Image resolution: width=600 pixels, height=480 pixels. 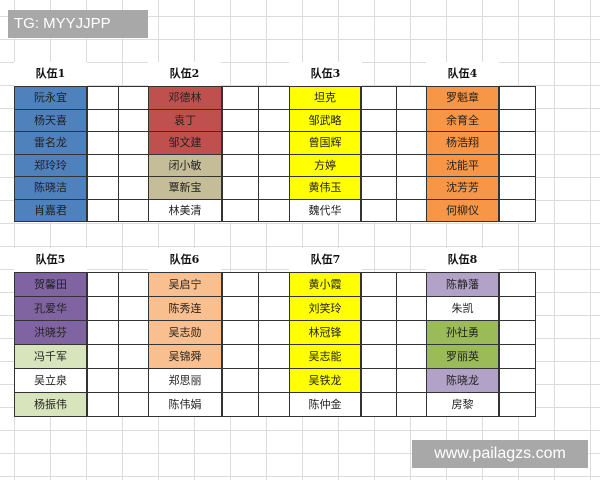 I want to click on member-cell: 吴立泉, so click(x=50, y=380).